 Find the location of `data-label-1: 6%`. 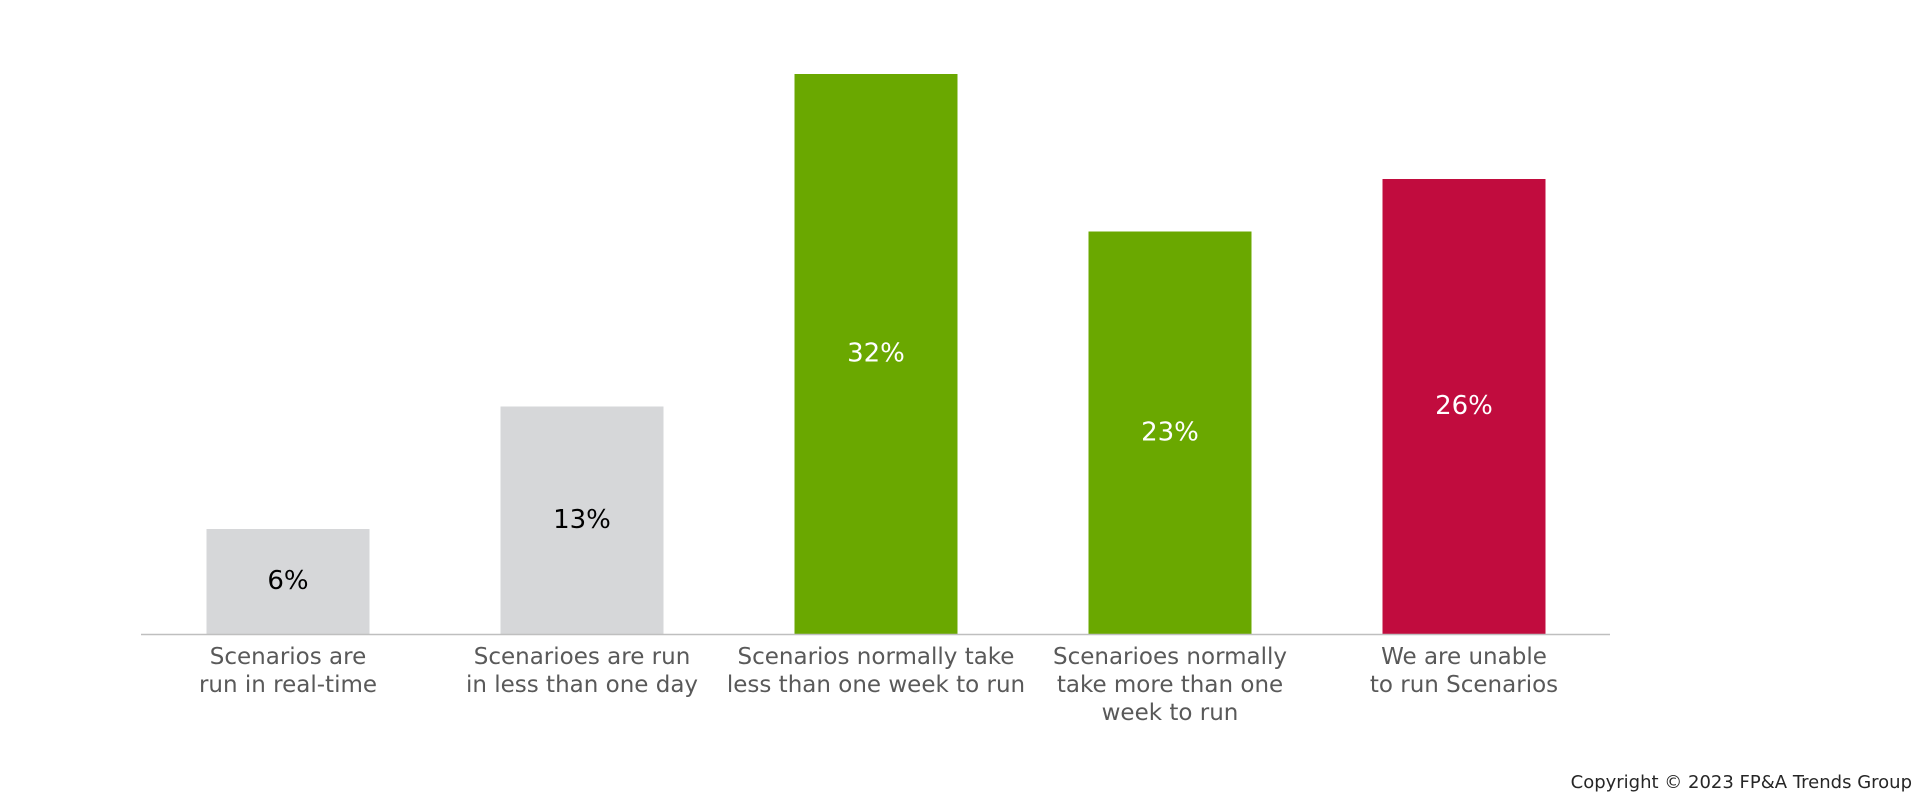

data-label-1: 6% is located at coordinates (287, 581).